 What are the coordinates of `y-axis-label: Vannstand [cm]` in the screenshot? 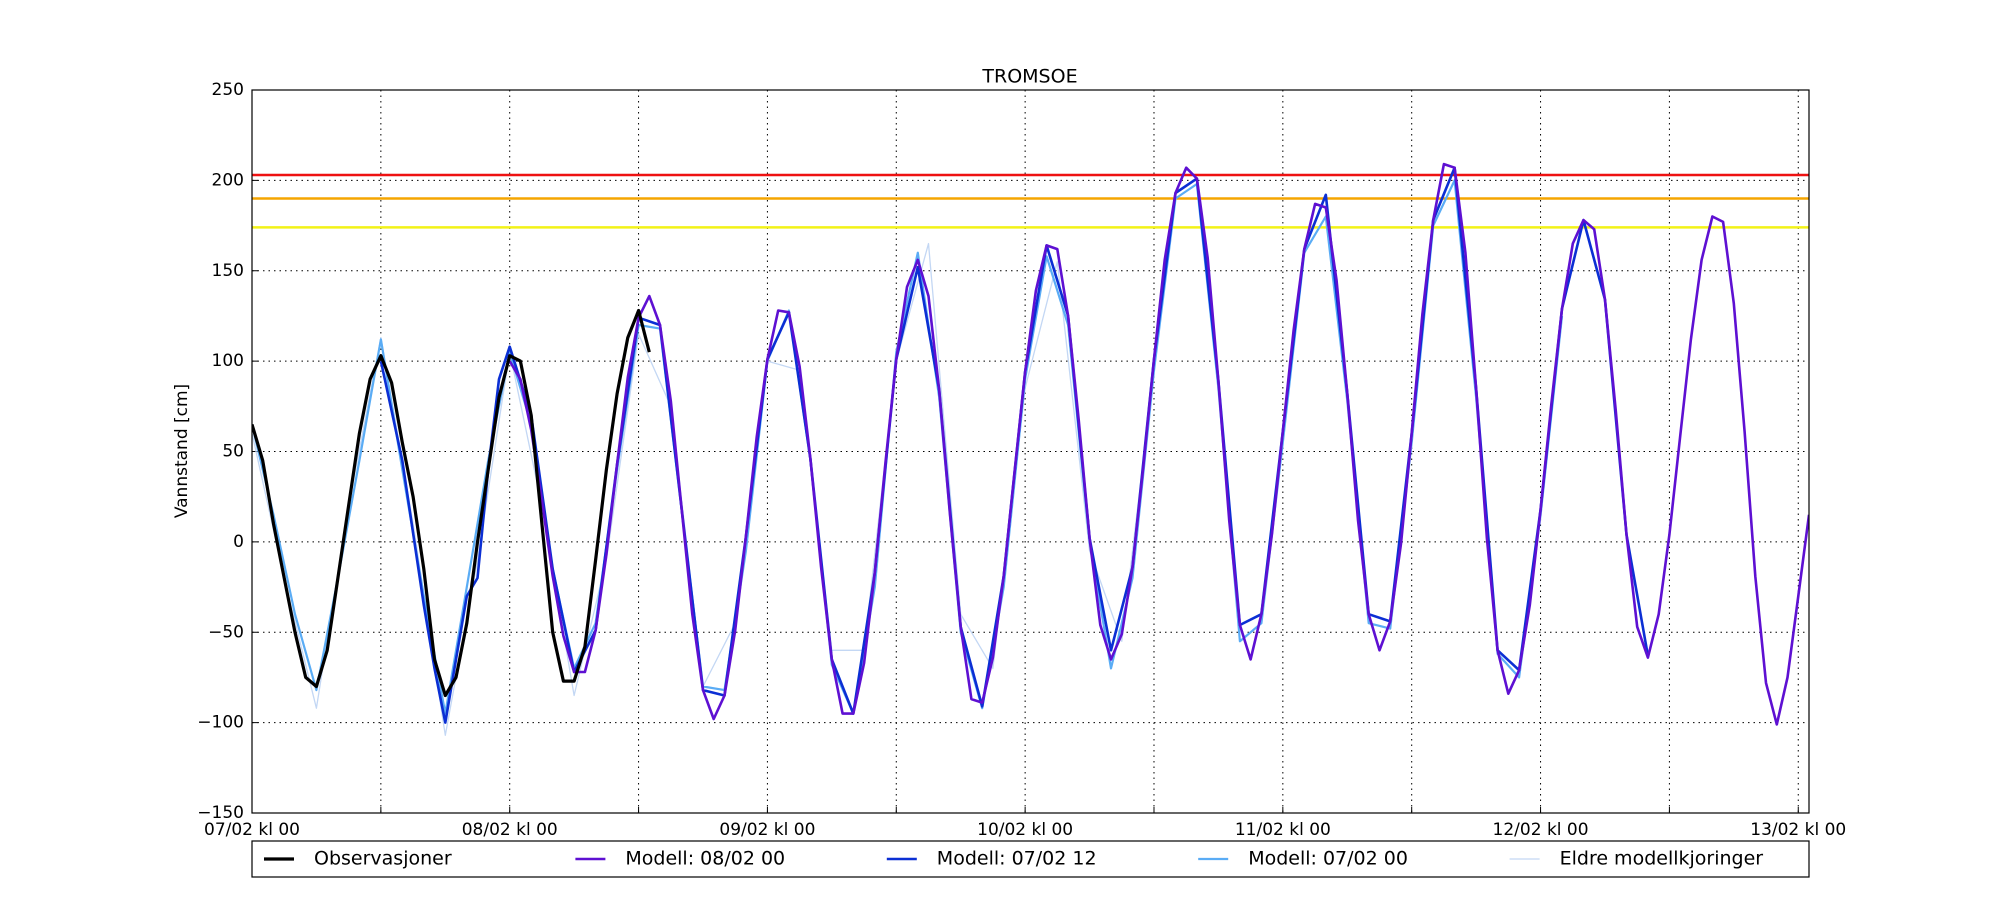 It's located at (182, 451).